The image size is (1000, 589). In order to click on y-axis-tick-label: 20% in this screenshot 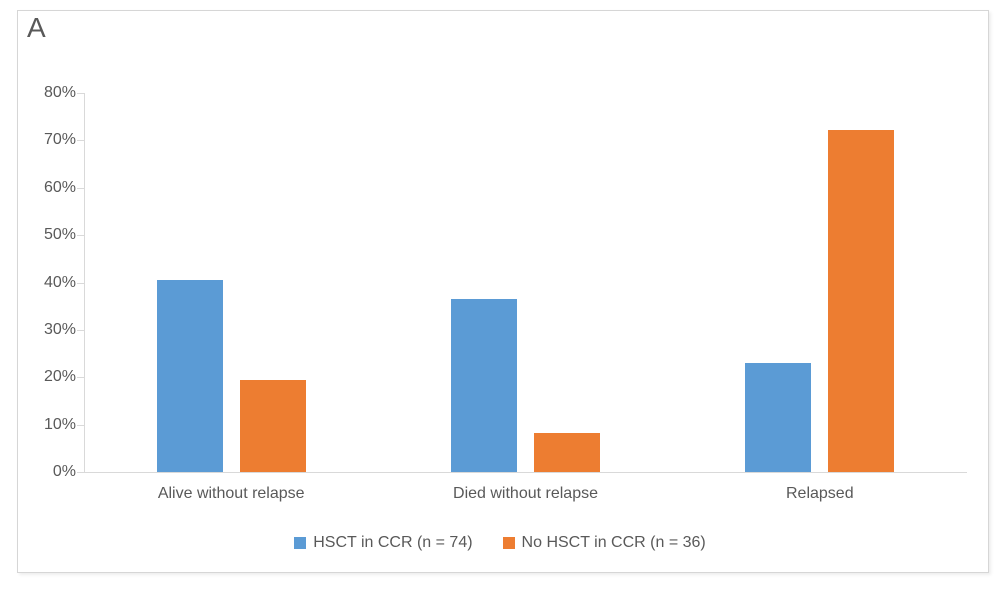, I will do `click(59, 377)`.